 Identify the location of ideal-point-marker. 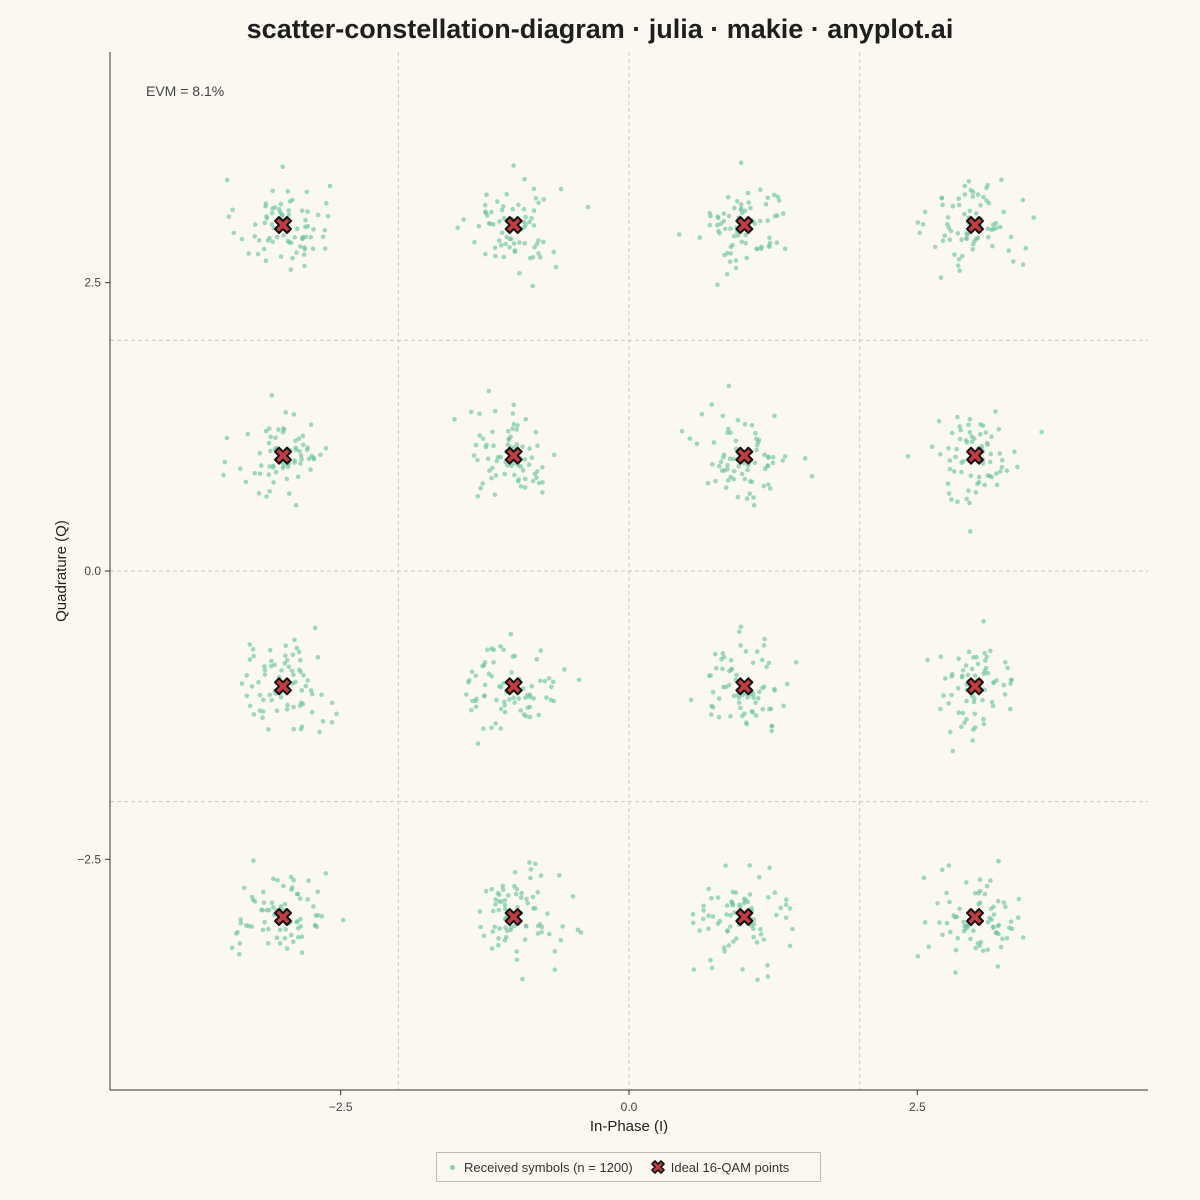
(283, 686).